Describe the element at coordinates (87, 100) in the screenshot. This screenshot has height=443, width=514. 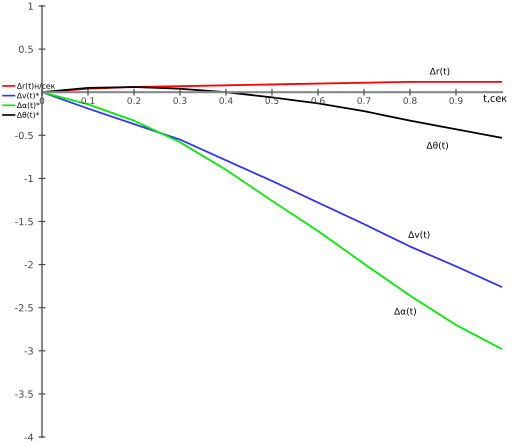
I see `x-tick-label: 0.1` at that location.